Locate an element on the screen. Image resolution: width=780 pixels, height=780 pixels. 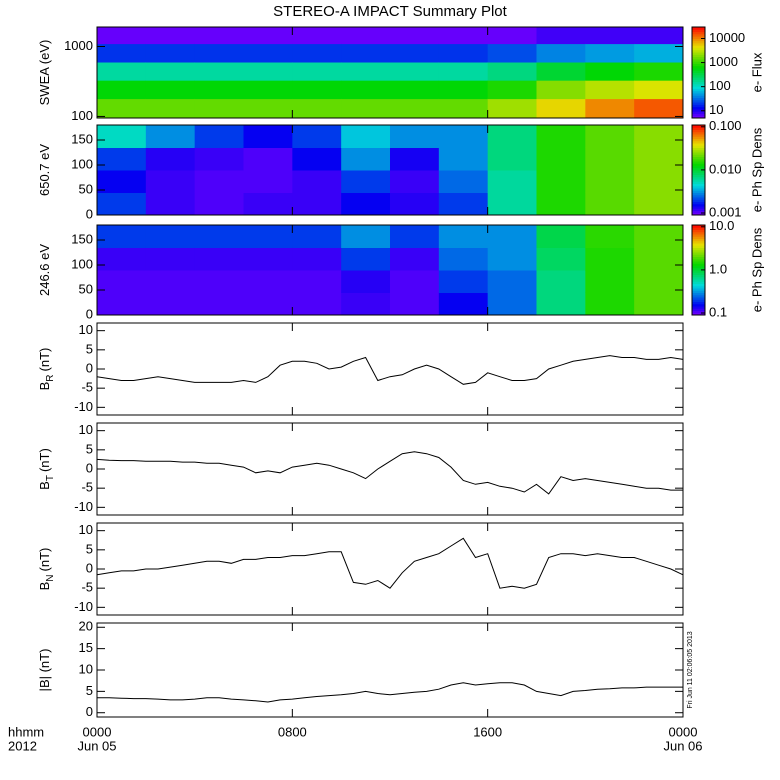
data-line is located at coordinates (390, 370).